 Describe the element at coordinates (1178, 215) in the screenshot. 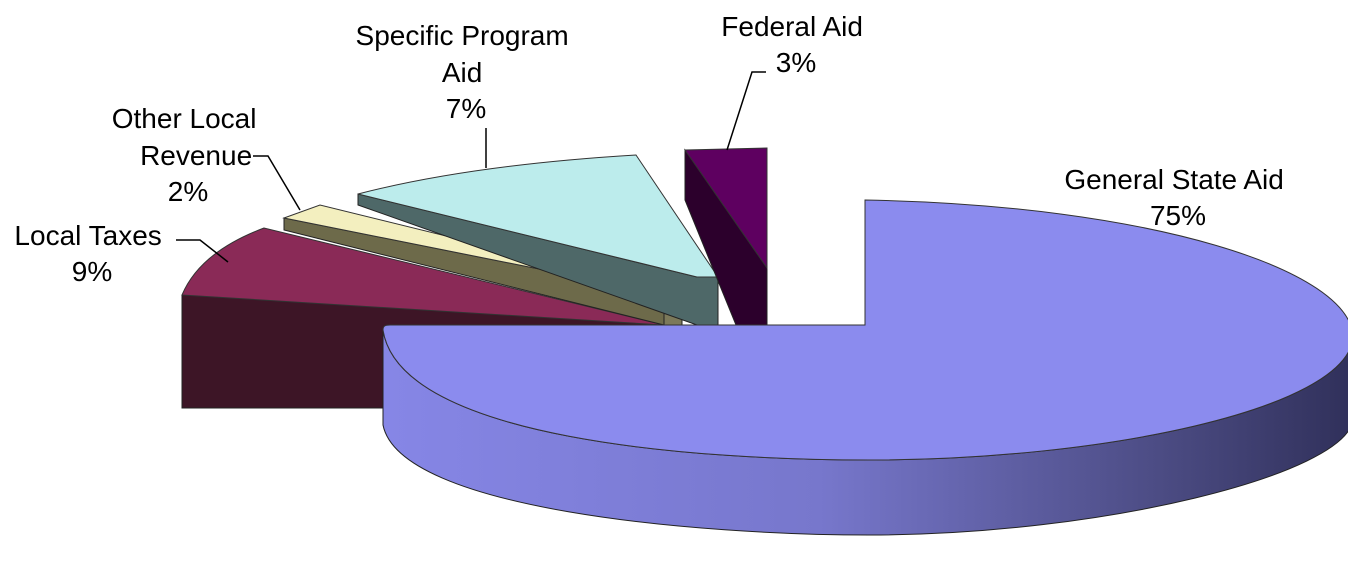

I see `label-general-state-aid-pct: 75%` at that location.